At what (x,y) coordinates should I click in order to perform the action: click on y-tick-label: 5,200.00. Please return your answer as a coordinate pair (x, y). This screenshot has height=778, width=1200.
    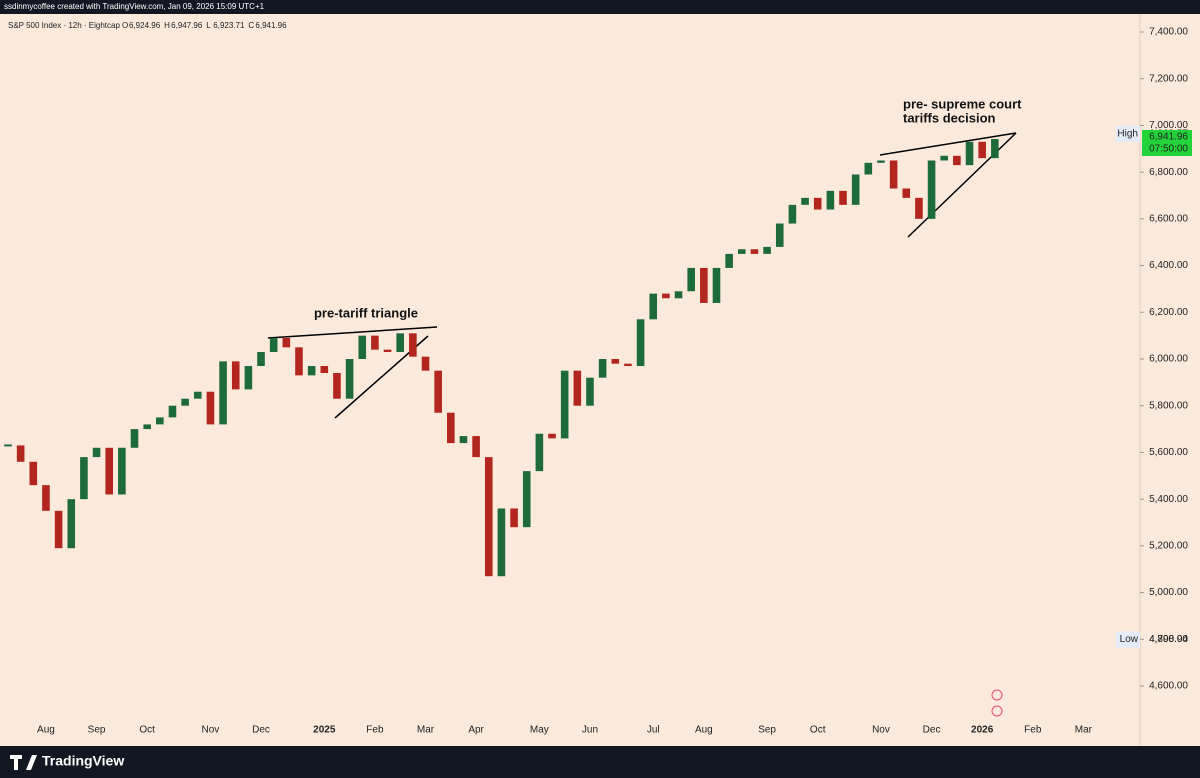
    Looking at the image, I should click on (1168, 546).